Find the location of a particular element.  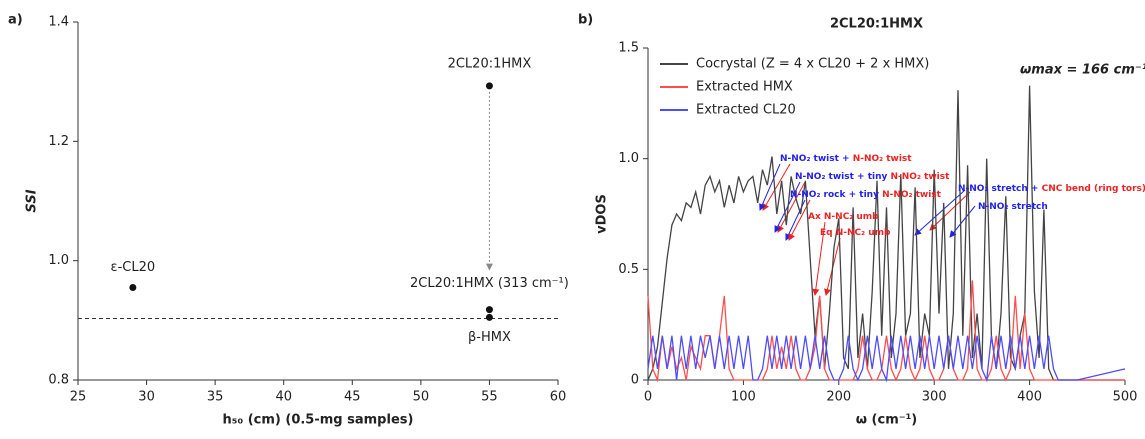

annotation: N-NO₂ twist + N-NO₂ twist is located at coordinates (846, 159).